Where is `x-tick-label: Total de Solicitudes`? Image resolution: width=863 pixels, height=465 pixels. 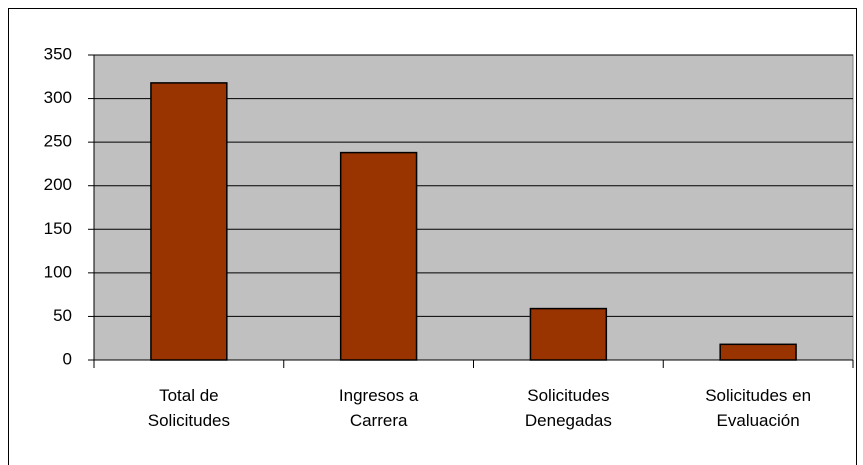
x-tick-label: Total de Solicitudes is located at coordinates (188, 408).